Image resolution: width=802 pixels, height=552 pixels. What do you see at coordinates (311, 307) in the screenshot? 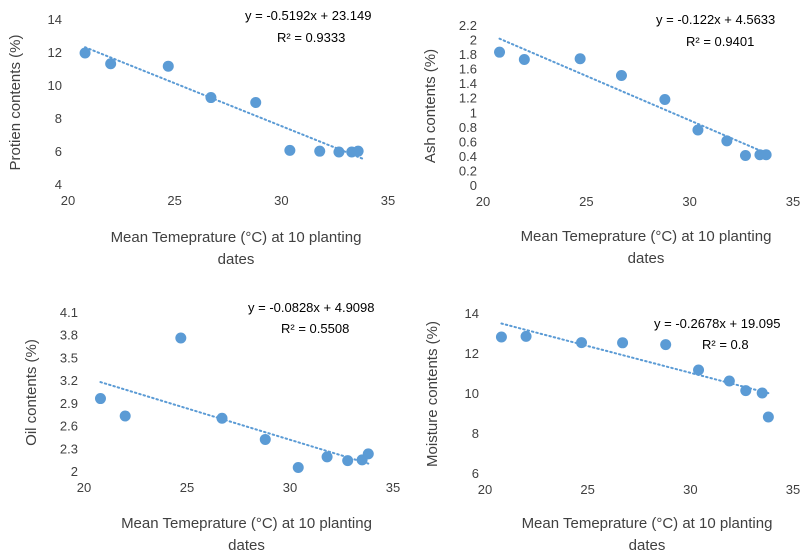
I see `oil-trend-equation: y = -0.0828x + 4.9098` at bounding box center [311, 307].